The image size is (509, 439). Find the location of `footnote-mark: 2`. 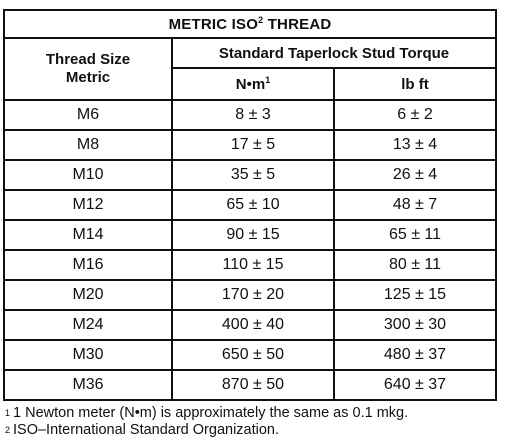

footnote-mark: 2 is located at coordinates (8, 430).